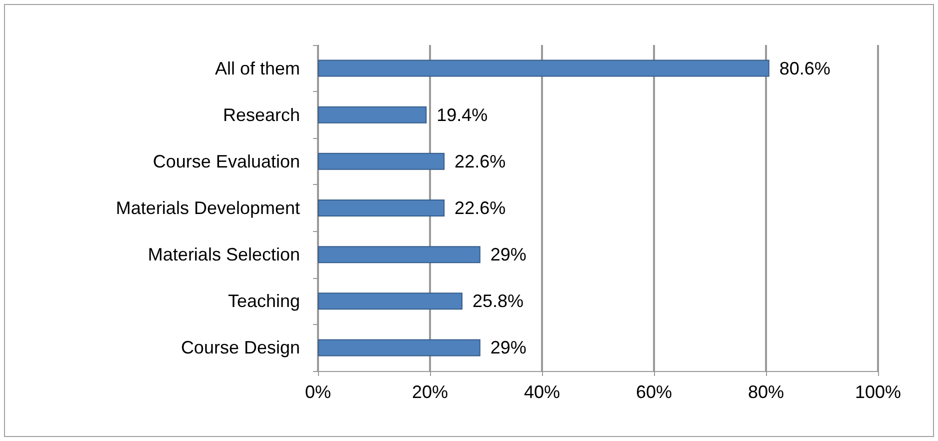 The height and width of the screenshot is (441, 938). I want to click on data-label: 25.8%, so click(498, 301).